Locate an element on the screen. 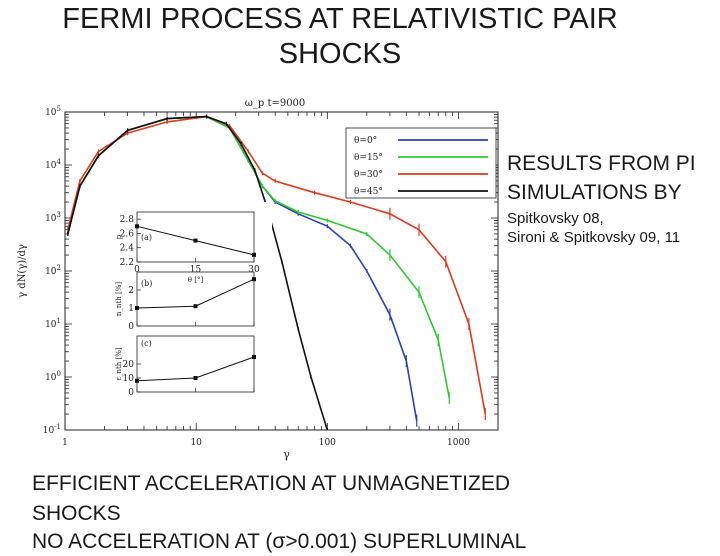 Image resolution: width=720 pixels, height=556 pixels. x-tick-label: 1 is located at coordinates (65, 443).